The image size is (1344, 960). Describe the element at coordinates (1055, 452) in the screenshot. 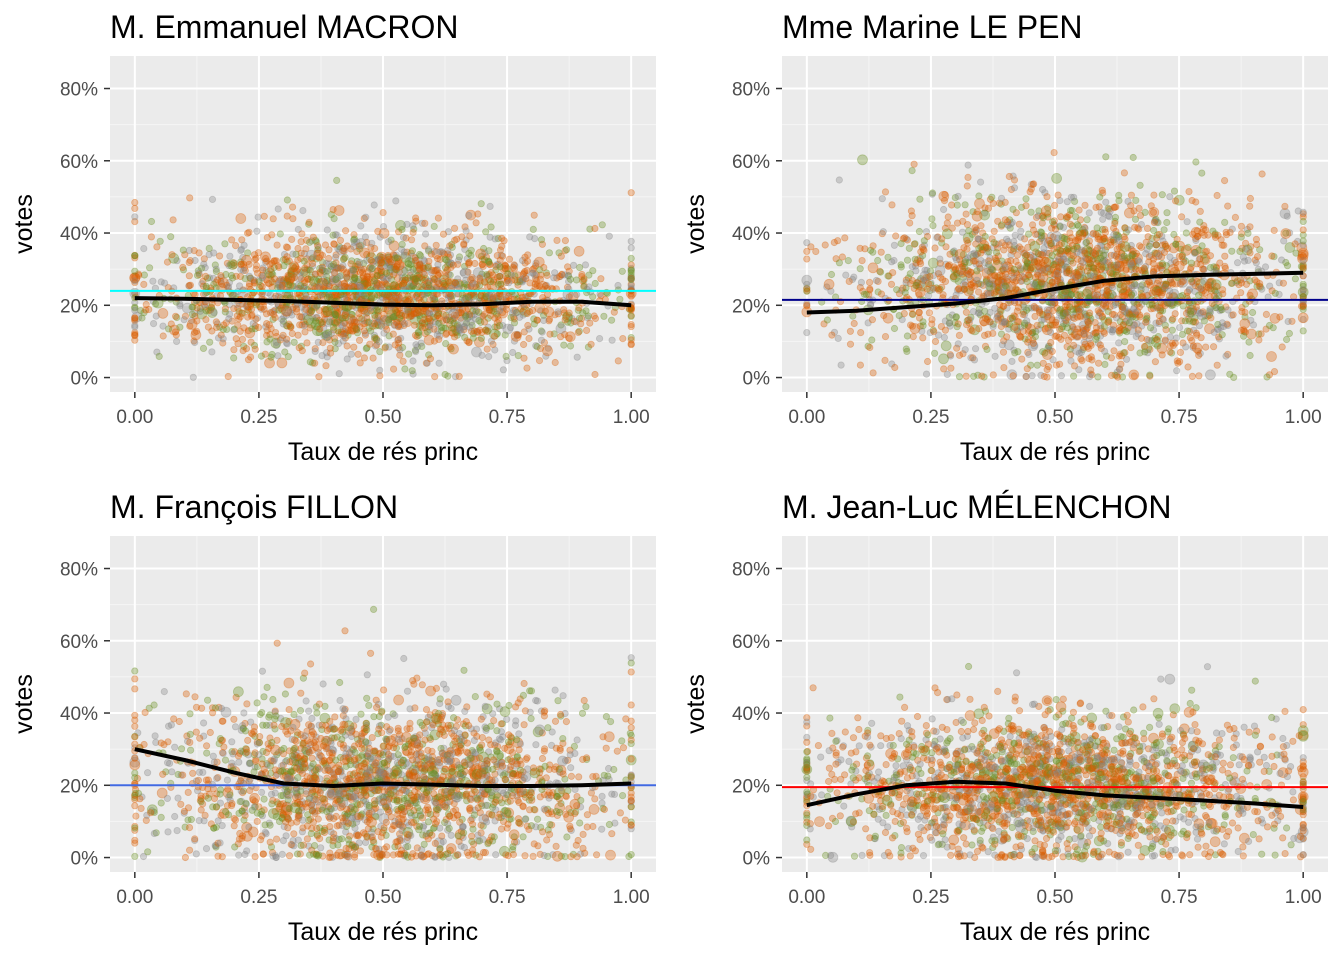

I see `x-axis-title: Taux de rés princ` at that location.